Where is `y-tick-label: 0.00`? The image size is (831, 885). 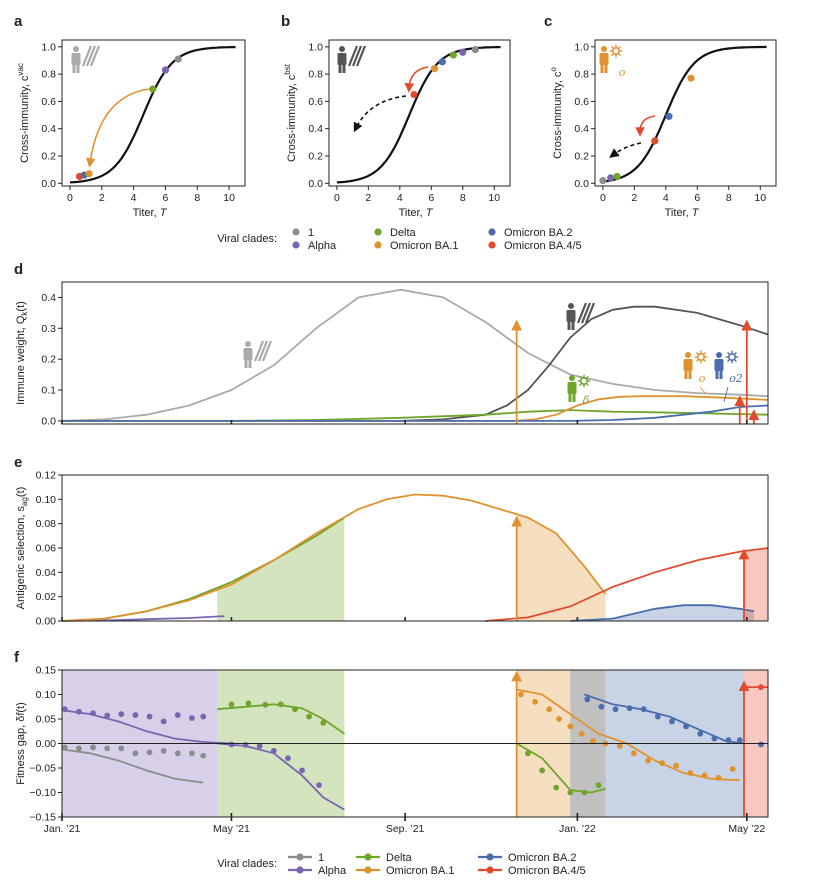
y-tick-label: 0.00 is located at coordinates (46, 622).